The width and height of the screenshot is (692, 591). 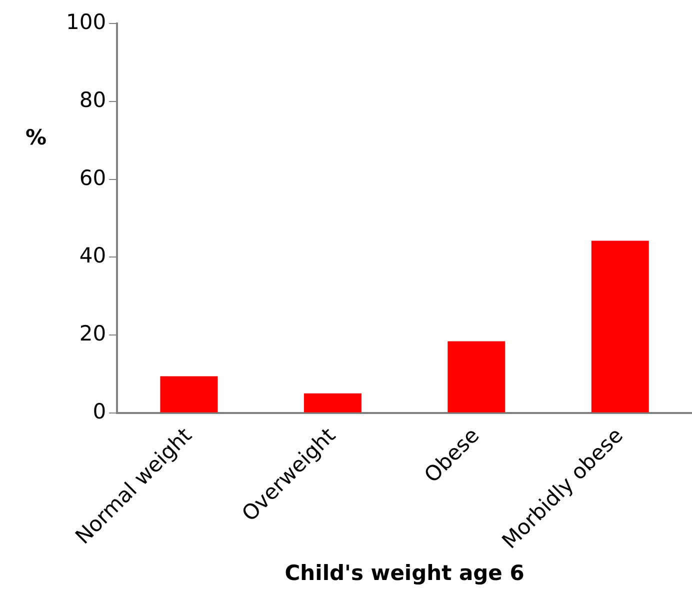 I want to click on y-tick-label: 80, so click(x=92, y=100).